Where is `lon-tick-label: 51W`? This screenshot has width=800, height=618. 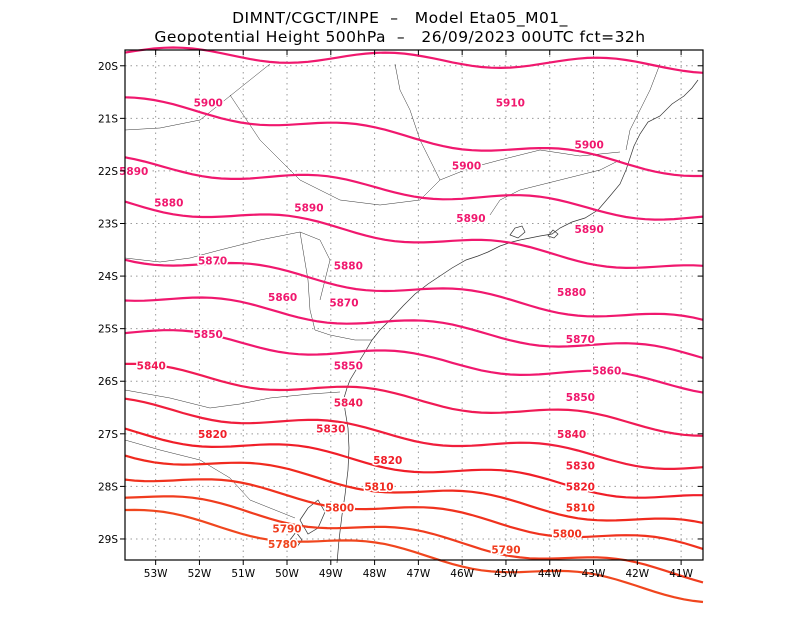
lon-tick-label: 51W is located at coordinates (243, 574).